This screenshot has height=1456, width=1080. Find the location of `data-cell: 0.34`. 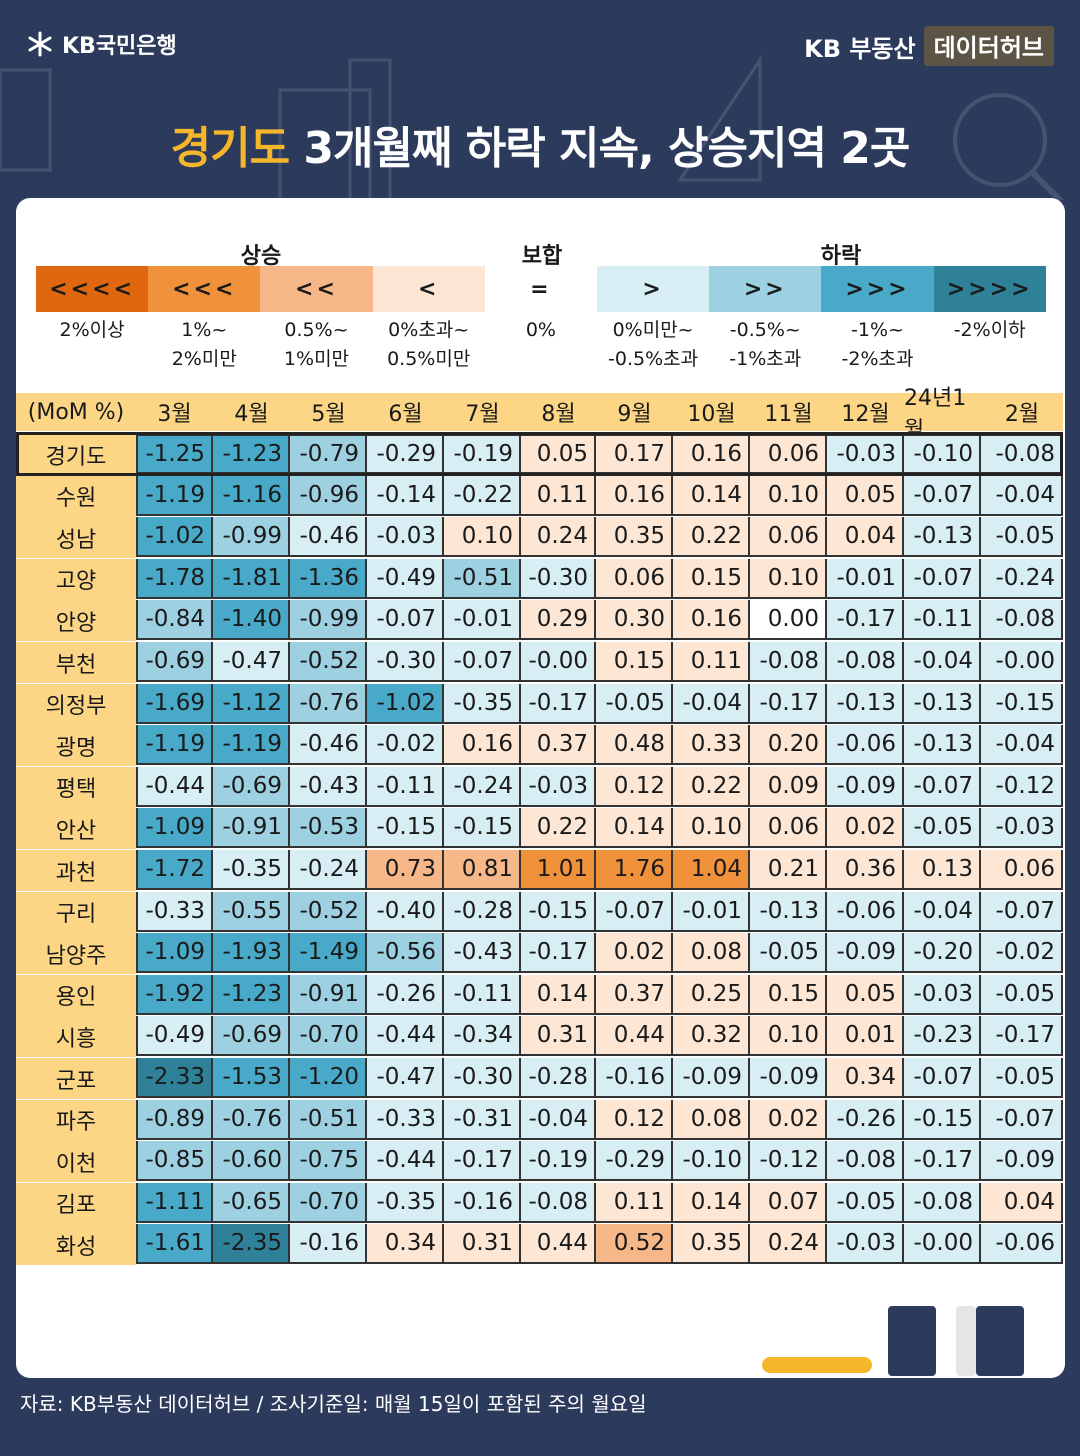

data-cell: 0.34 is located at coordinates (405, 1244).